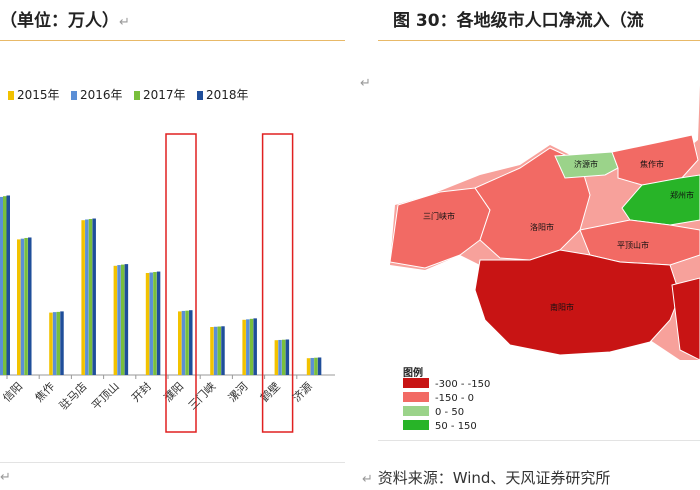 The width and height of the screenshot is (700, 490). What do you see at coordinates (22, 306) in the screenshot?
I see `bar-信阳-2016年` at bounding box center [22, 306].